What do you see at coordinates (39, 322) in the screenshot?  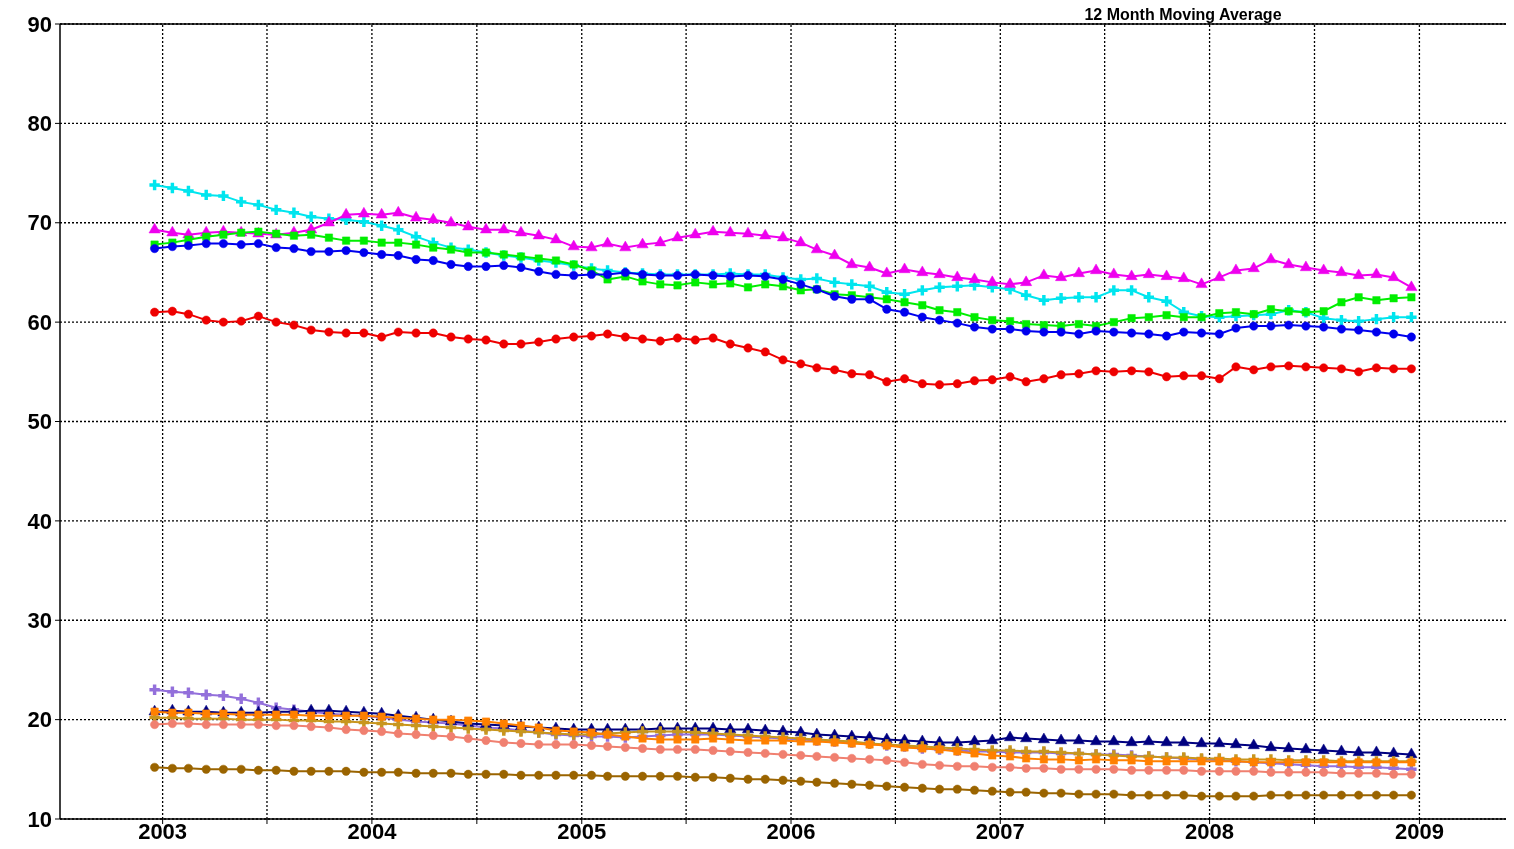 I see `y-tick-label: 60` at bounding box center [39, 322].